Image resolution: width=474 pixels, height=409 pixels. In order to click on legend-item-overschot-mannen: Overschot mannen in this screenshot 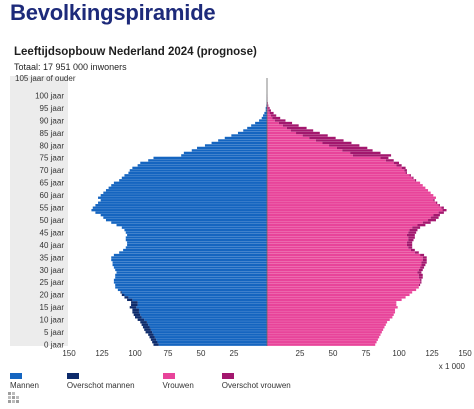, I will do `click(100, 381)`.